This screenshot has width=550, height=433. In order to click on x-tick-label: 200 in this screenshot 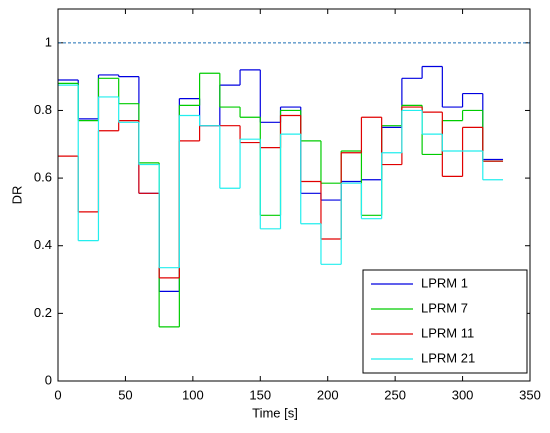, I will do `click(328, 394)`.